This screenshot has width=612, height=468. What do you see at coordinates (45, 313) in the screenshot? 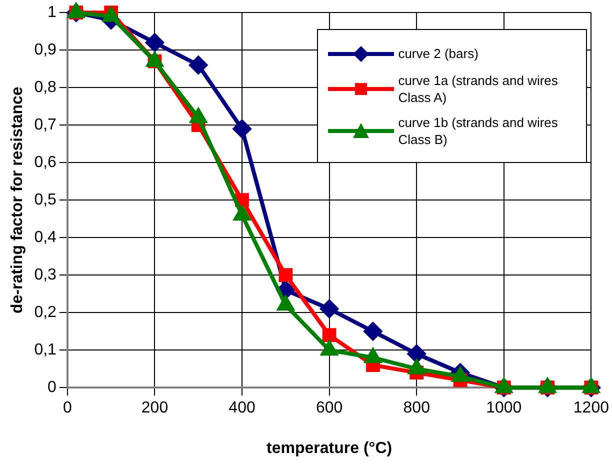
I see `y-tick-label: 0,2` at bounding box center [45, 313].